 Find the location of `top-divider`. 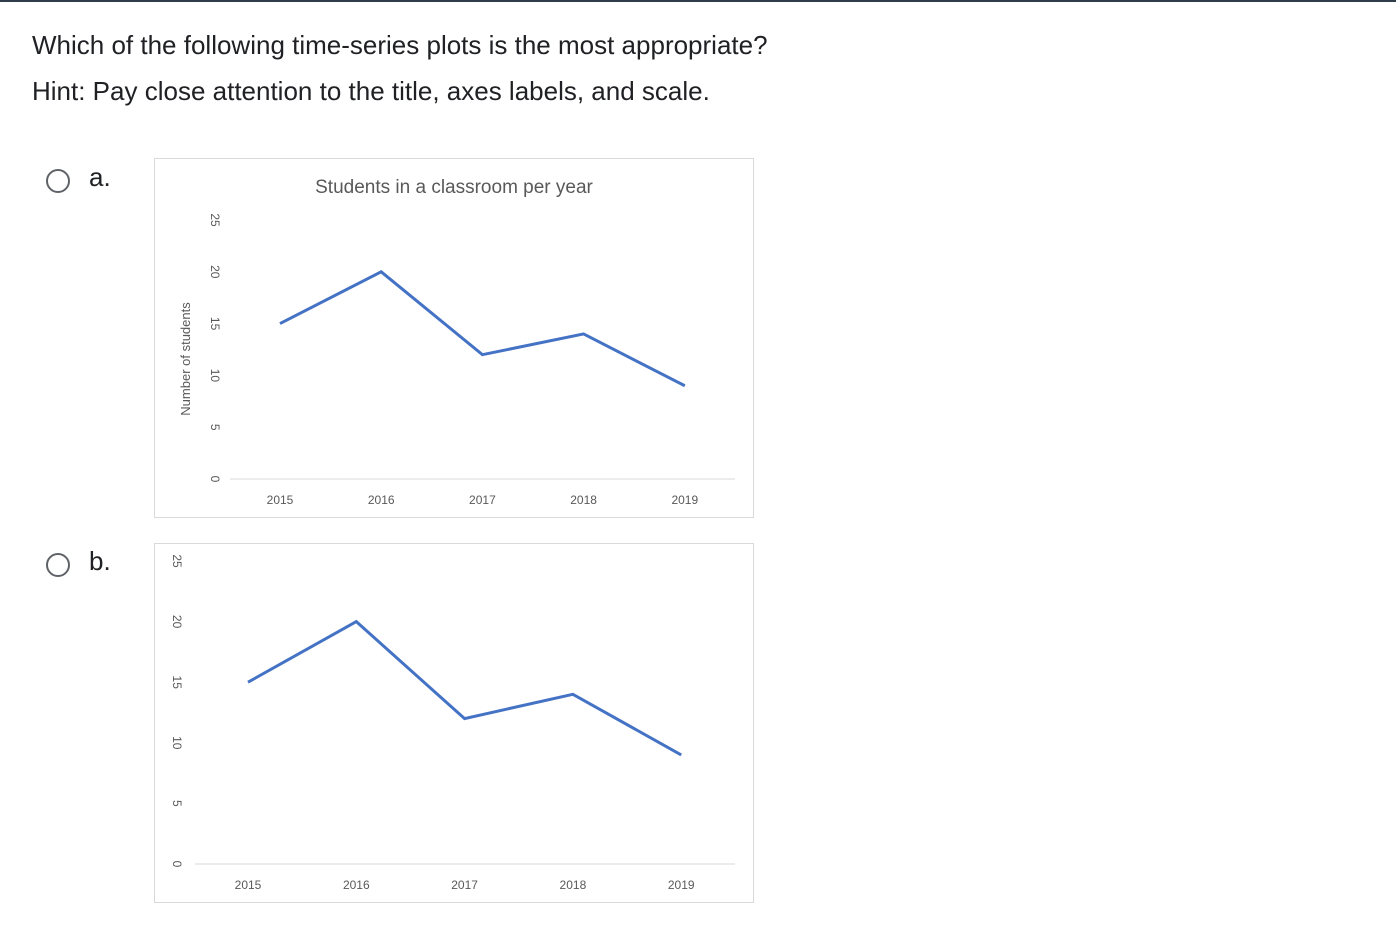

top-divider is located at coordinates (698, 2).